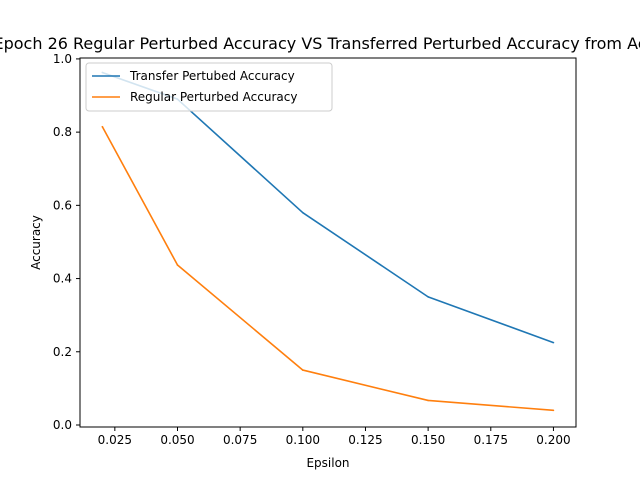  What do you see at coordinates (303, 440) in the screenshot?
I see `x-tick-label: 0.100` at bounding box center [303, 440].